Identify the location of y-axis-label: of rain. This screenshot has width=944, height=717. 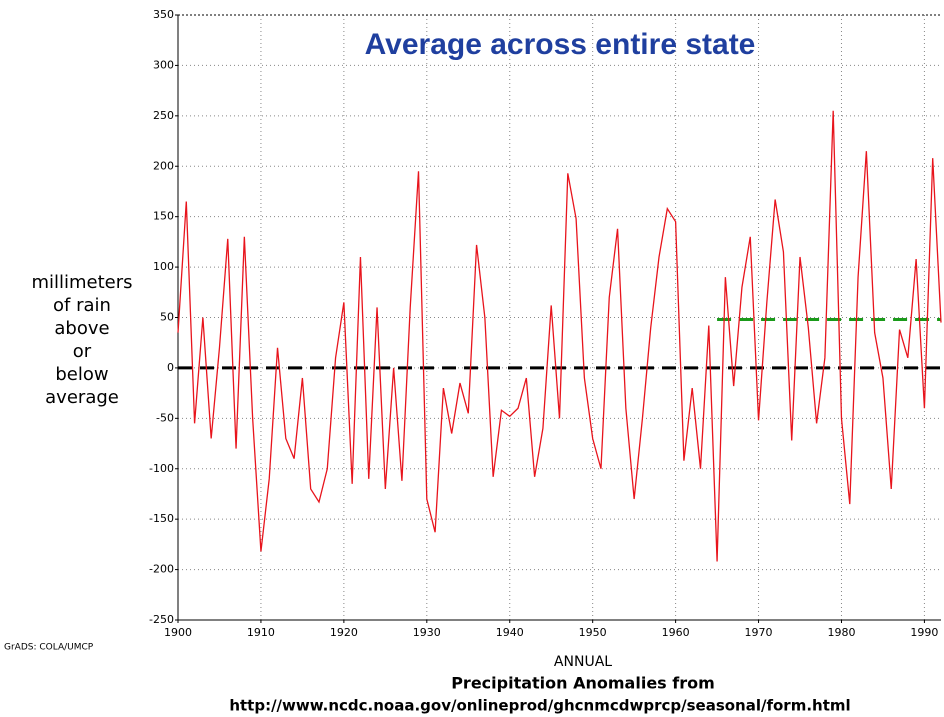
(82, 305).